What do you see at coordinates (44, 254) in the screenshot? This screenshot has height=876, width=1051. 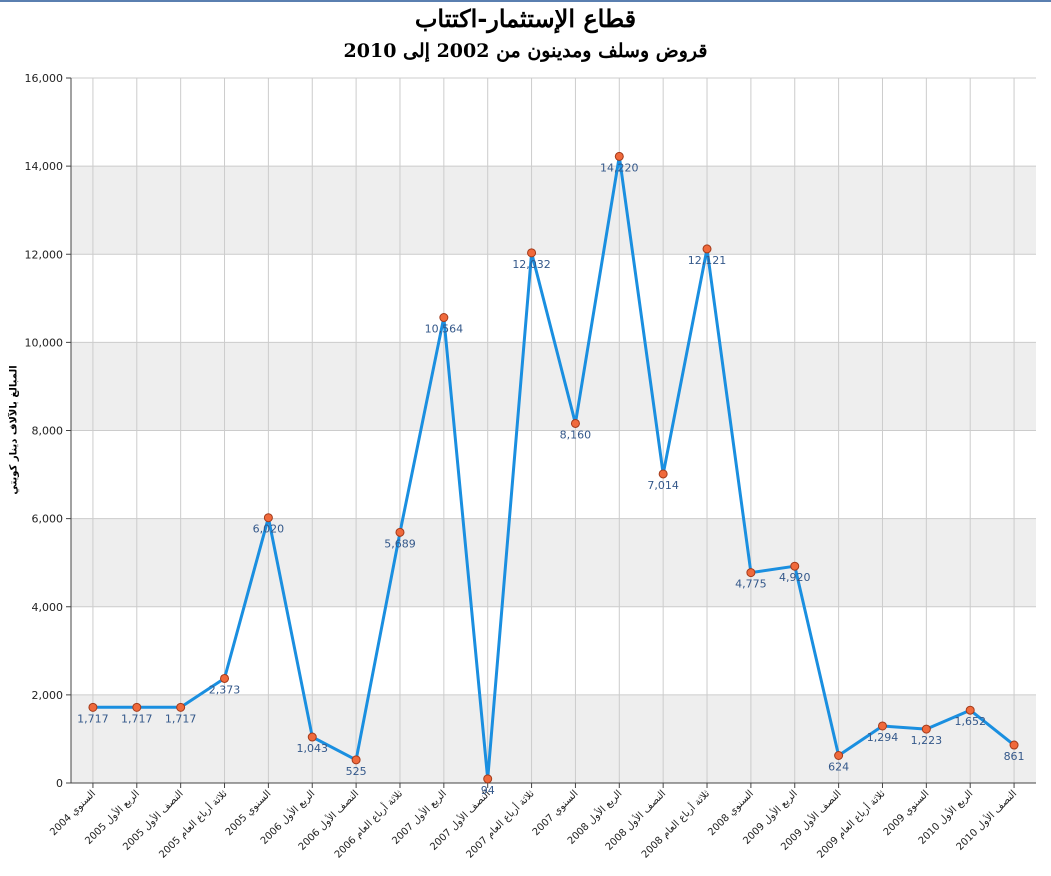 I see `y-tick-label: 12,000` at bounding box center [44, 254].